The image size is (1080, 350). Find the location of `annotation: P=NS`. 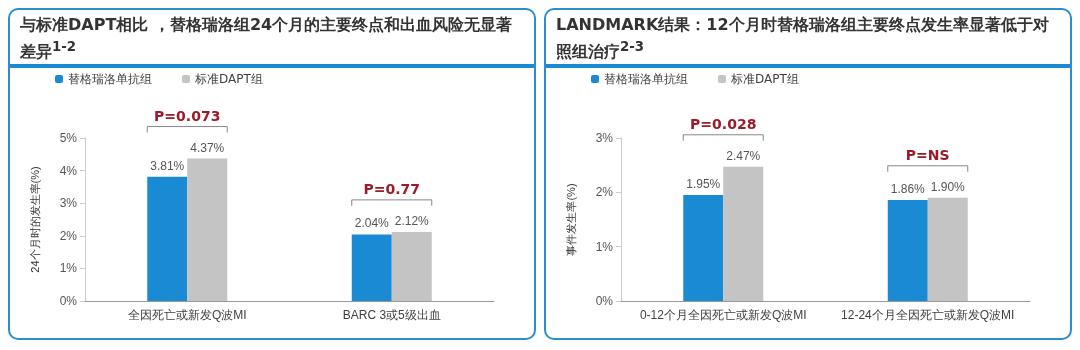

annotation: P=NS is located at coordinates (927, 154).